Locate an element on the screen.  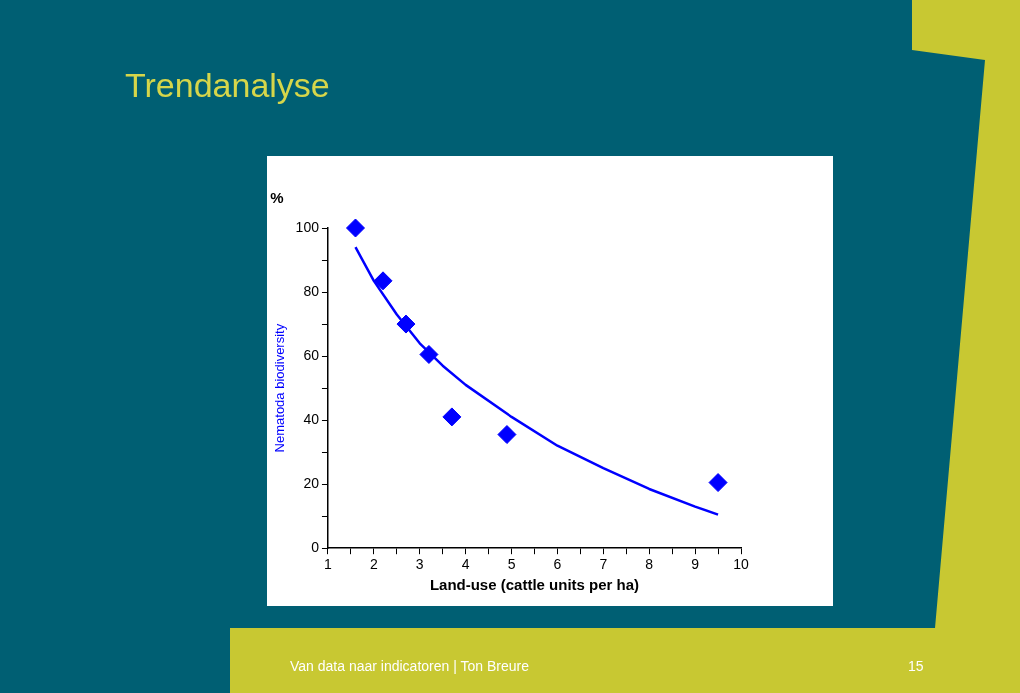
x-tick-label: 7 is located at coordinates (603, 564).